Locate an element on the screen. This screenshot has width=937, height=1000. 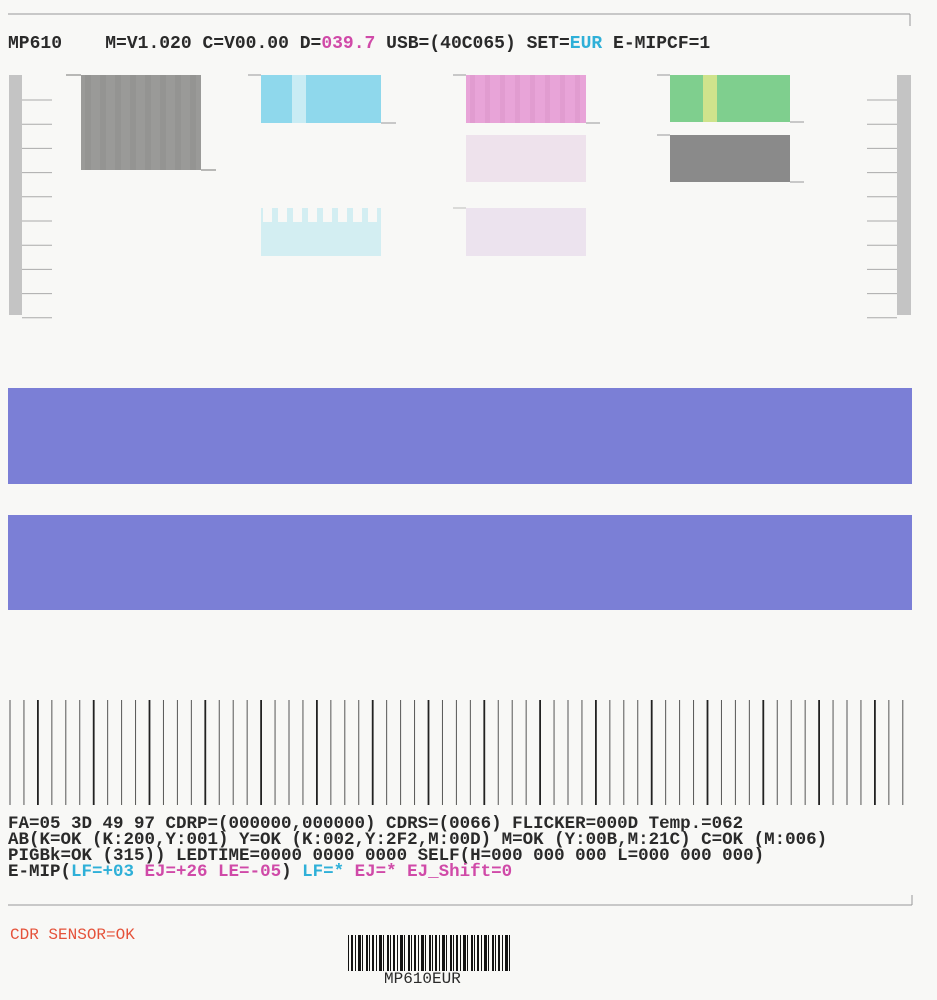
field: C=V00.00 is located at coordinates (245, 44).